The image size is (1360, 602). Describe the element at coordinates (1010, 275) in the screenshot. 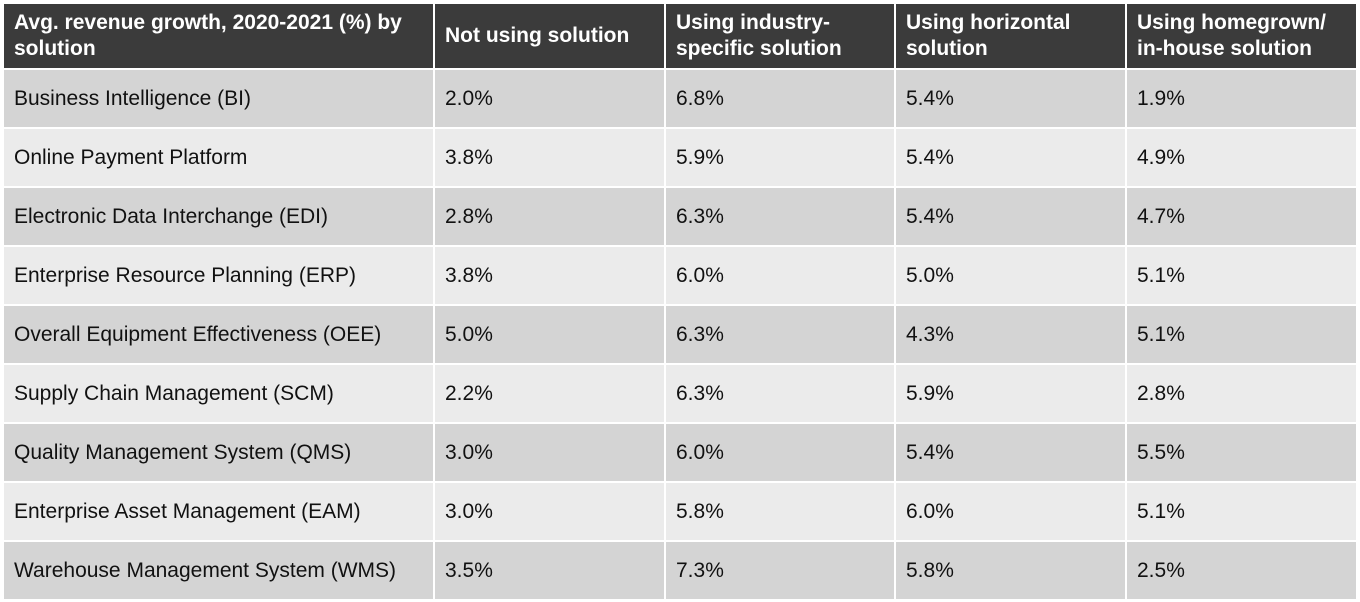

I see `cell-horizontal: 5.0%` at that location.